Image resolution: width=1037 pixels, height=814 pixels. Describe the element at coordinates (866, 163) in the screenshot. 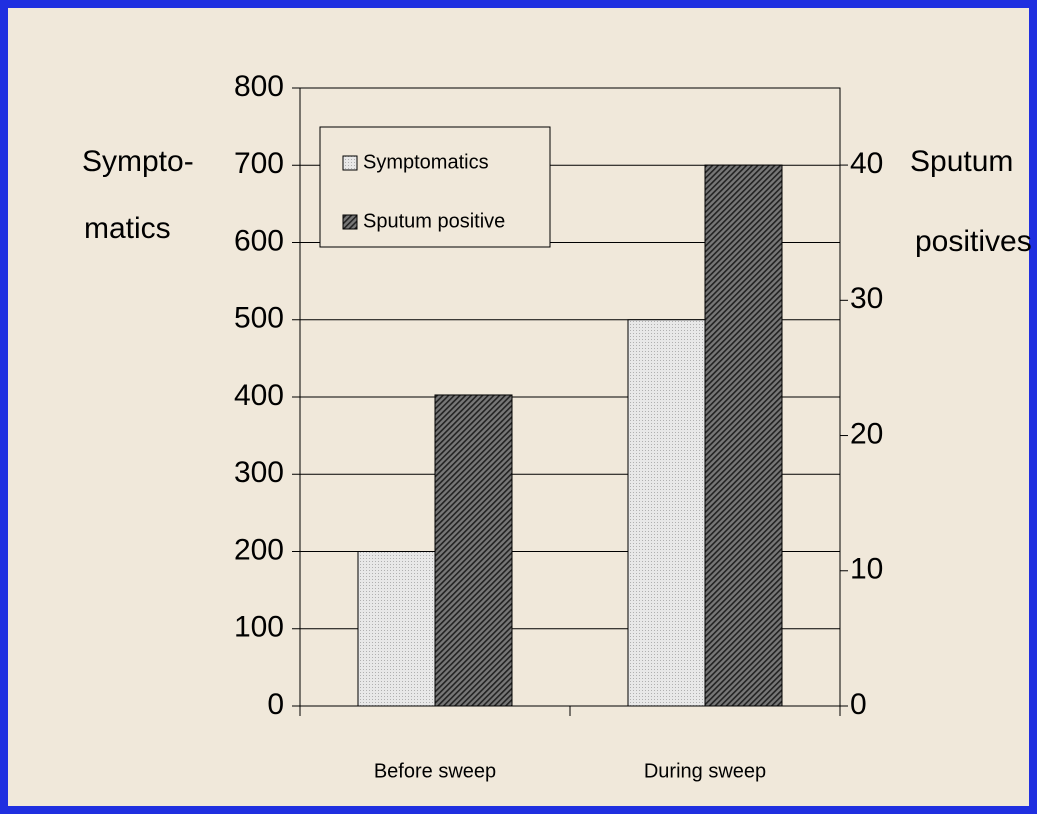

I see `y2-tick-label: 40` at that location.